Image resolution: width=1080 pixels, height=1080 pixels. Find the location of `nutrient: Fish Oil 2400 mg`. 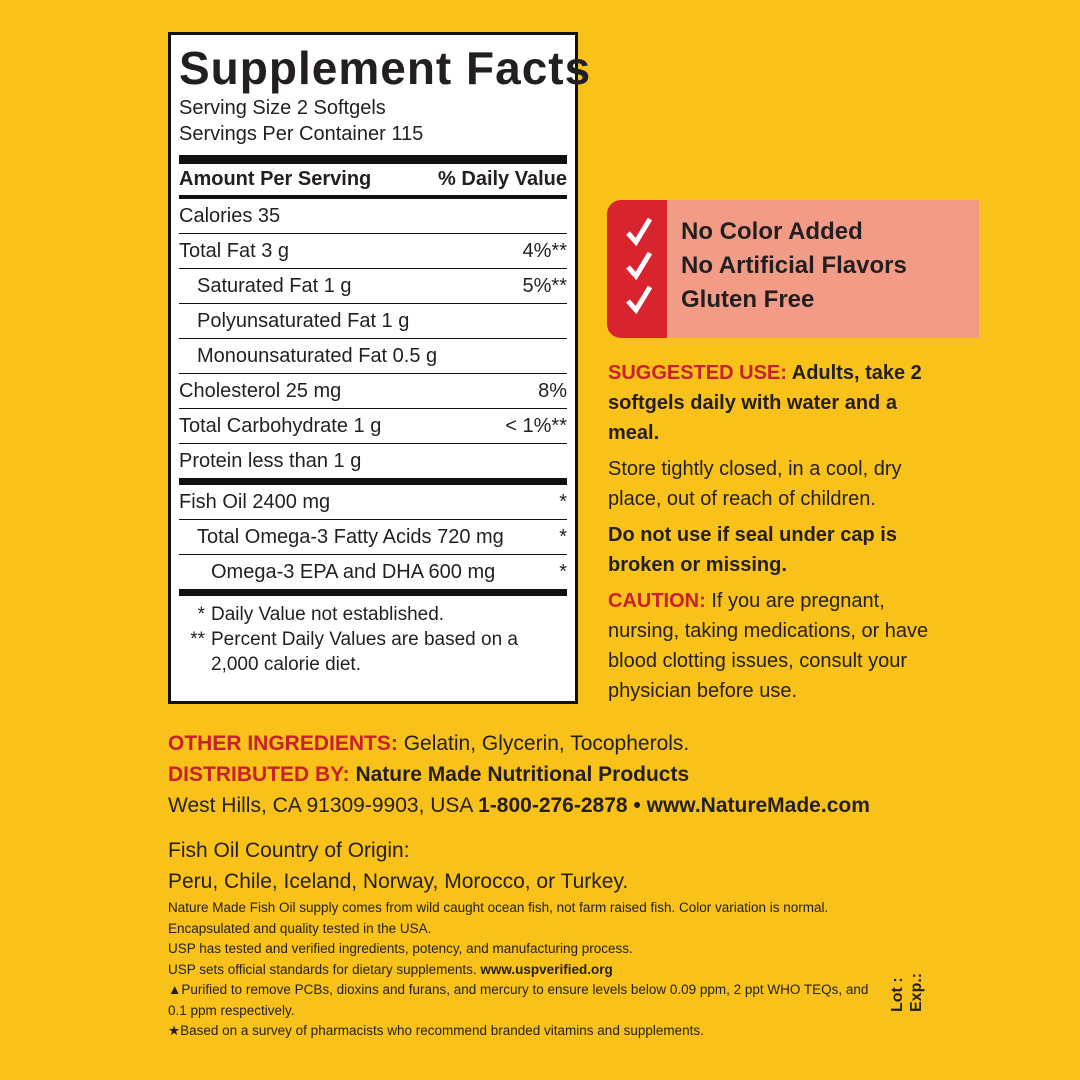

nutrient: Fish Oil 2400 mg is located at coordinates (255, 501).